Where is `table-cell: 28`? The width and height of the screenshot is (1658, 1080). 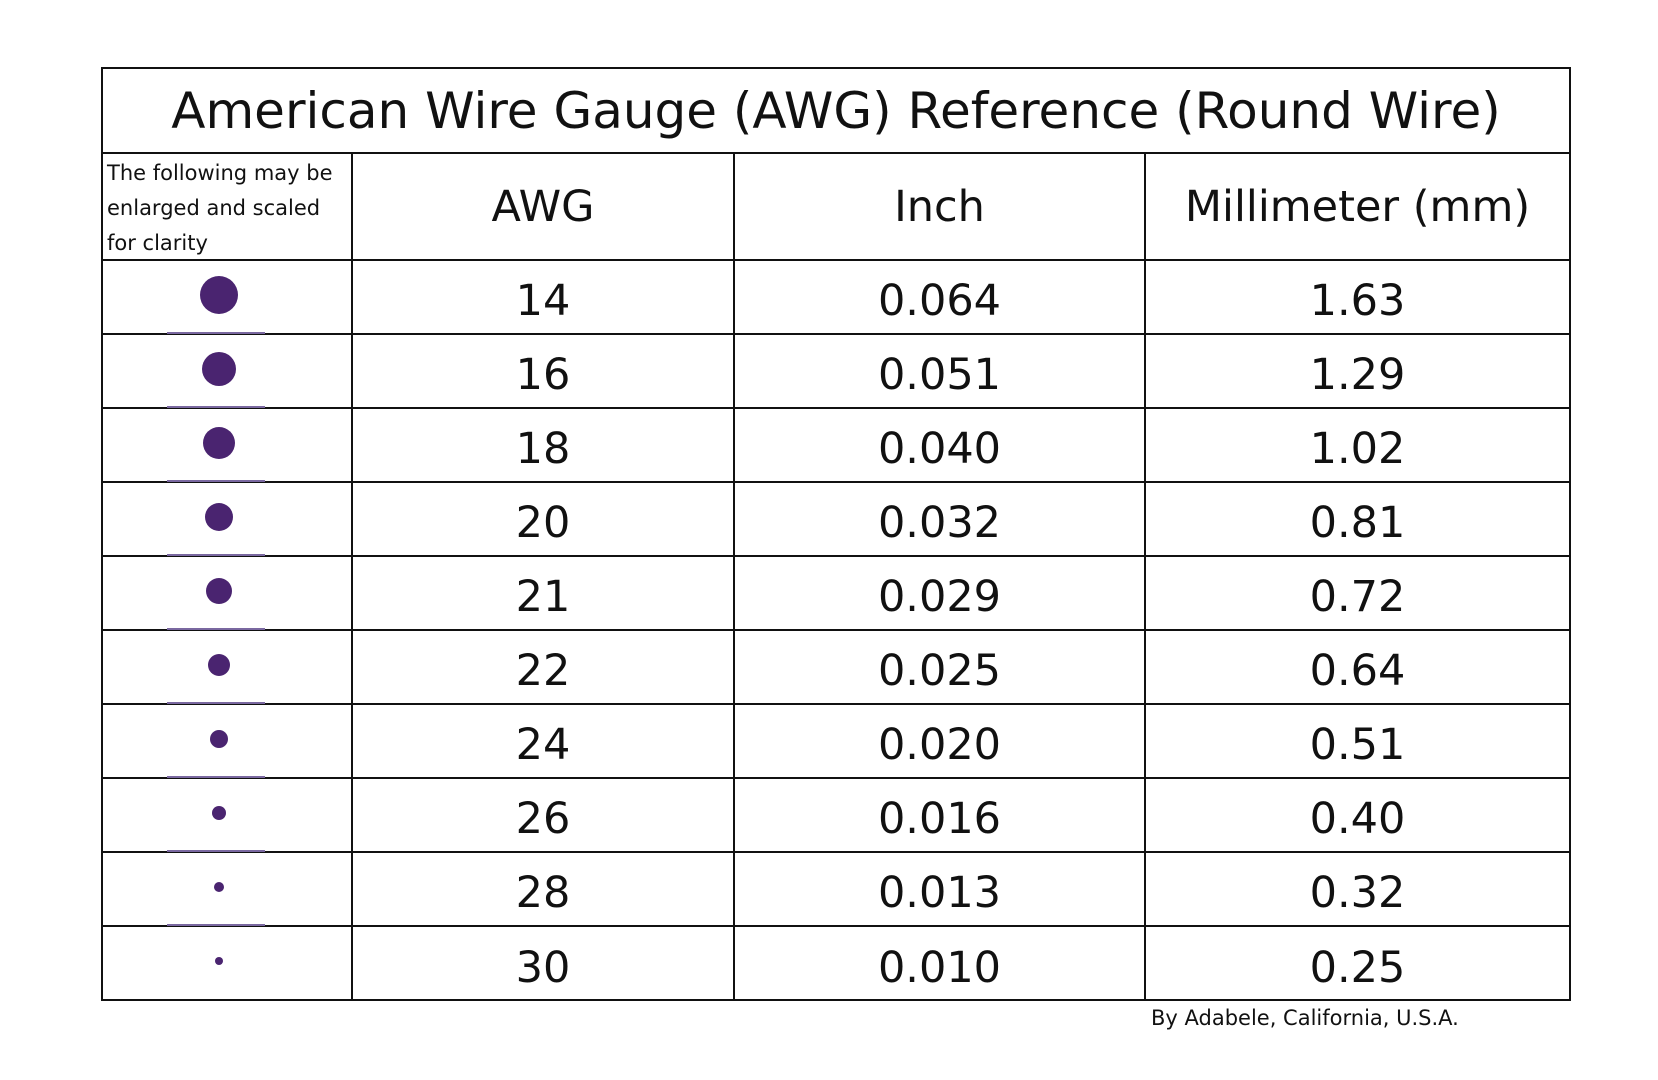
table-cell: 28 is located at coordinates (544, 890).